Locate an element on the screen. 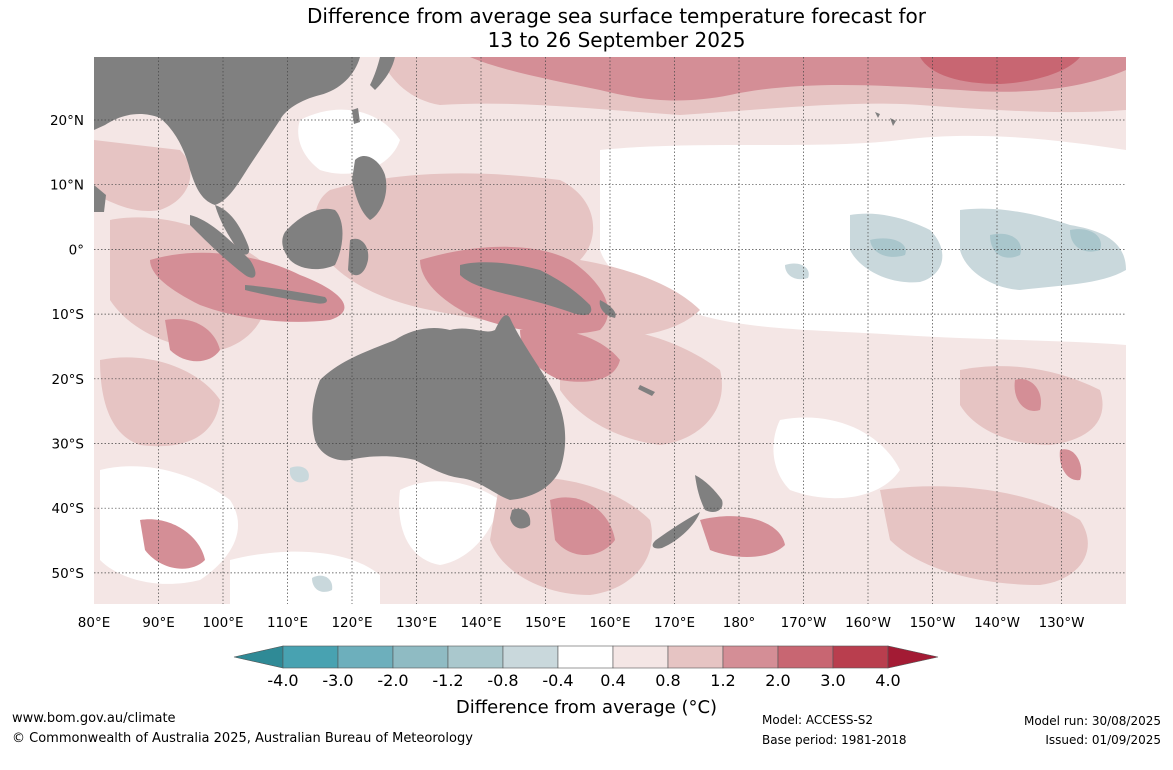 This screenshot has width=1173, height=770. lon-label: 150°E is located at coordinates (545, 623).